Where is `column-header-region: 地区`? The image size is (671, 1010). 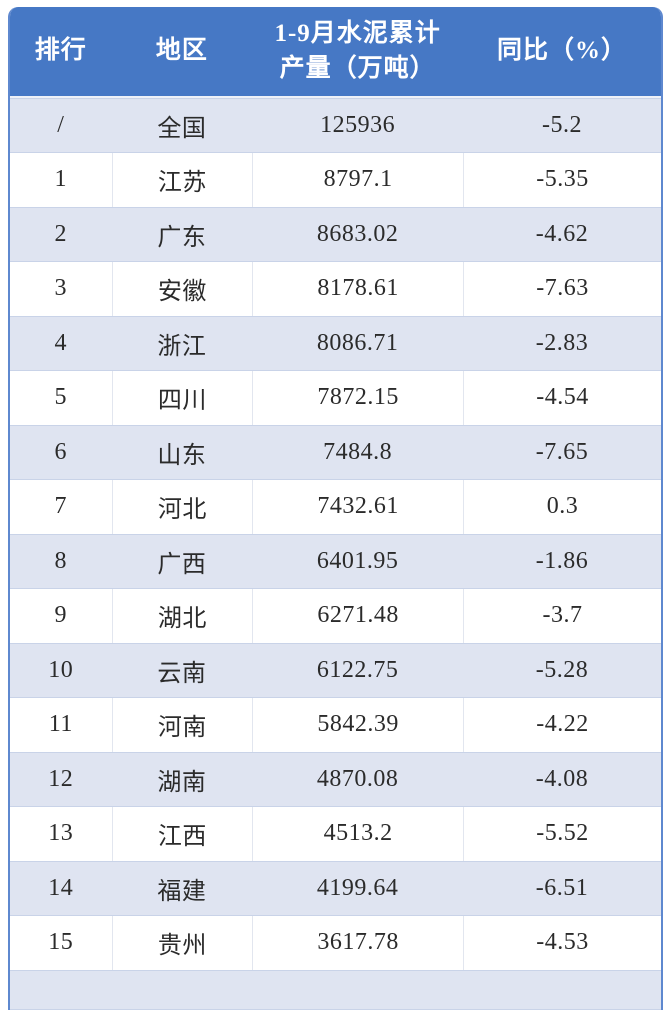
column-header-region: 地区 is located at coordinates (182, 51).